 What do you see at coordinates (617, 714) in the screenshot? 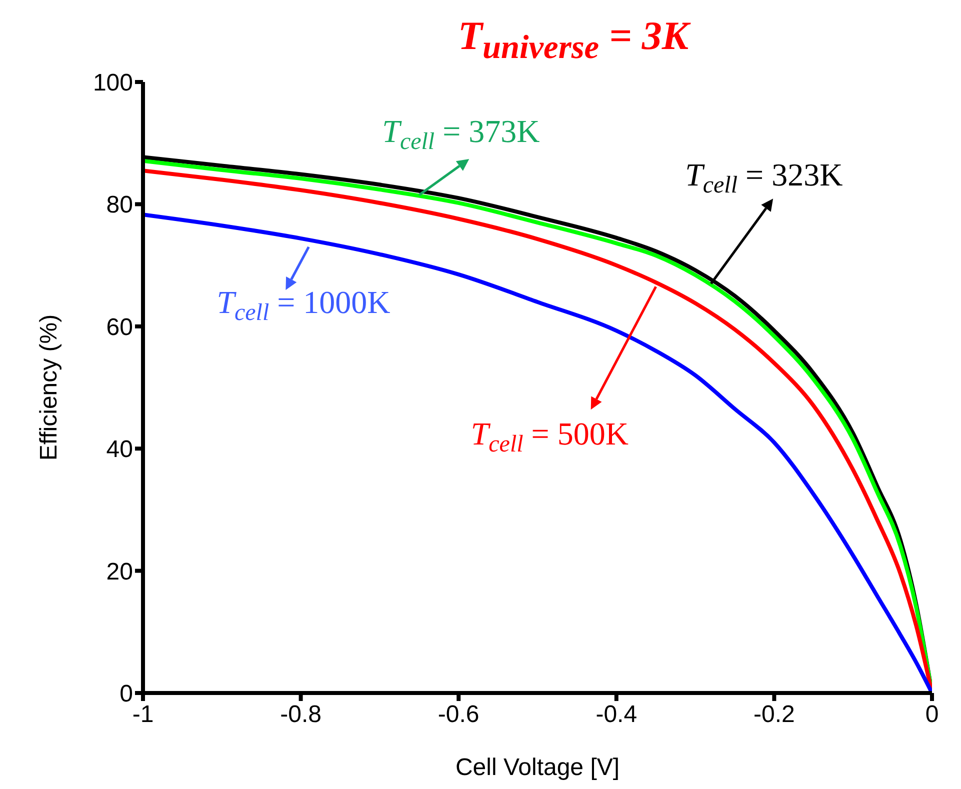
I see `x-tick-label: -0.4` at bounding box center [617, 714].